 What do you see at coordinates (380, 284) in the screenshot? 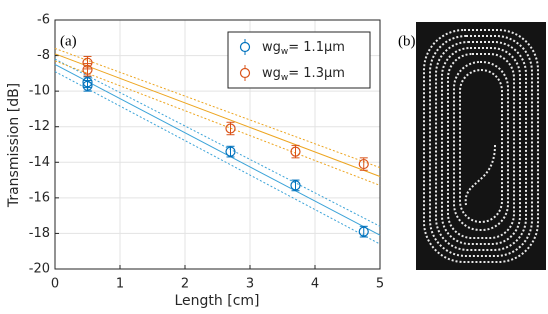
I see `x-tick-label: 5` at bounding box center [380, 284].